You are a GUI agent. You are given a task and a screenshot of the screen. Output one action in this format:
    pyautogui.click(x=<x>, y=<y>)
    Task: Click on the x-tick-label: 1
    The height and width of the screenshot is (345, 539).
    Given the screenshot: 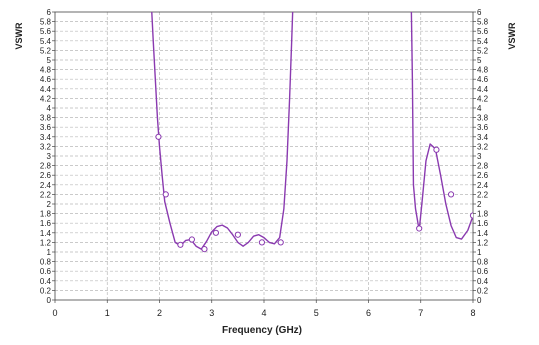 What is the action you would take?
    pyautogui.click(x=107, y=313)
    